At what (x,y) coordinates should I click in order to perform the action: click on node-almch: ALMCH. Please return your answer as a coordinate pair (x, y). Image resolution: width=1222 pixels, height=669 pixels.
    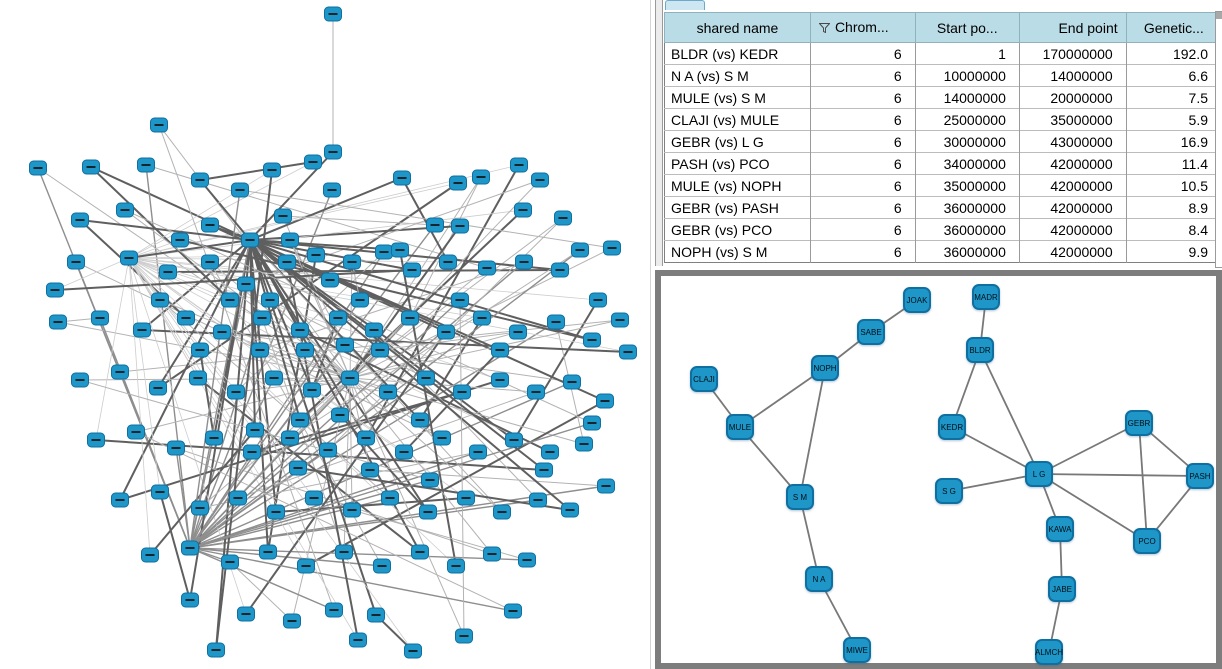
    Looking at the image, I should click on (1049, 652).